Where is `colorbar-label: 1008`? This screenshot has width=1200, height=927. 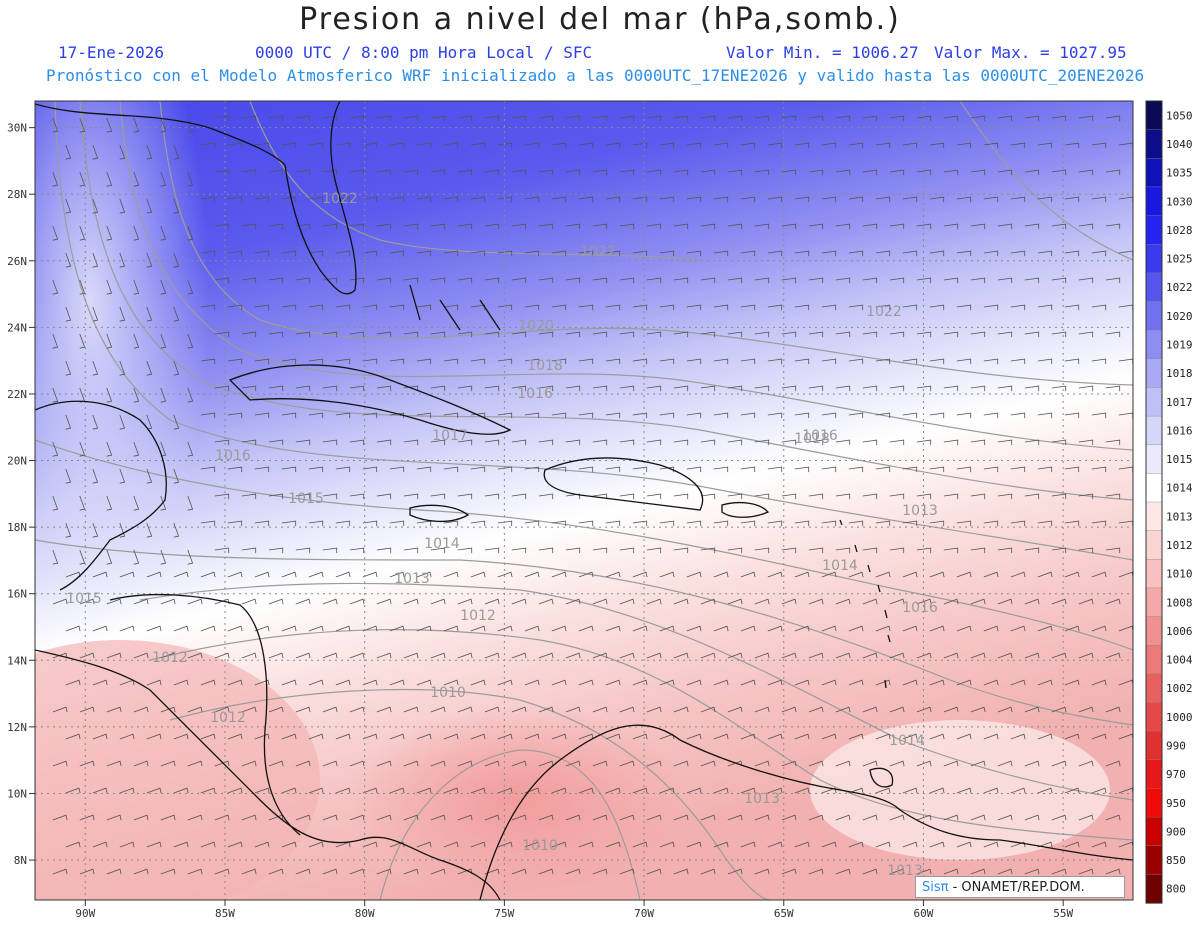
colorbar-label: 1008 is located at coordinates (1179, 602).